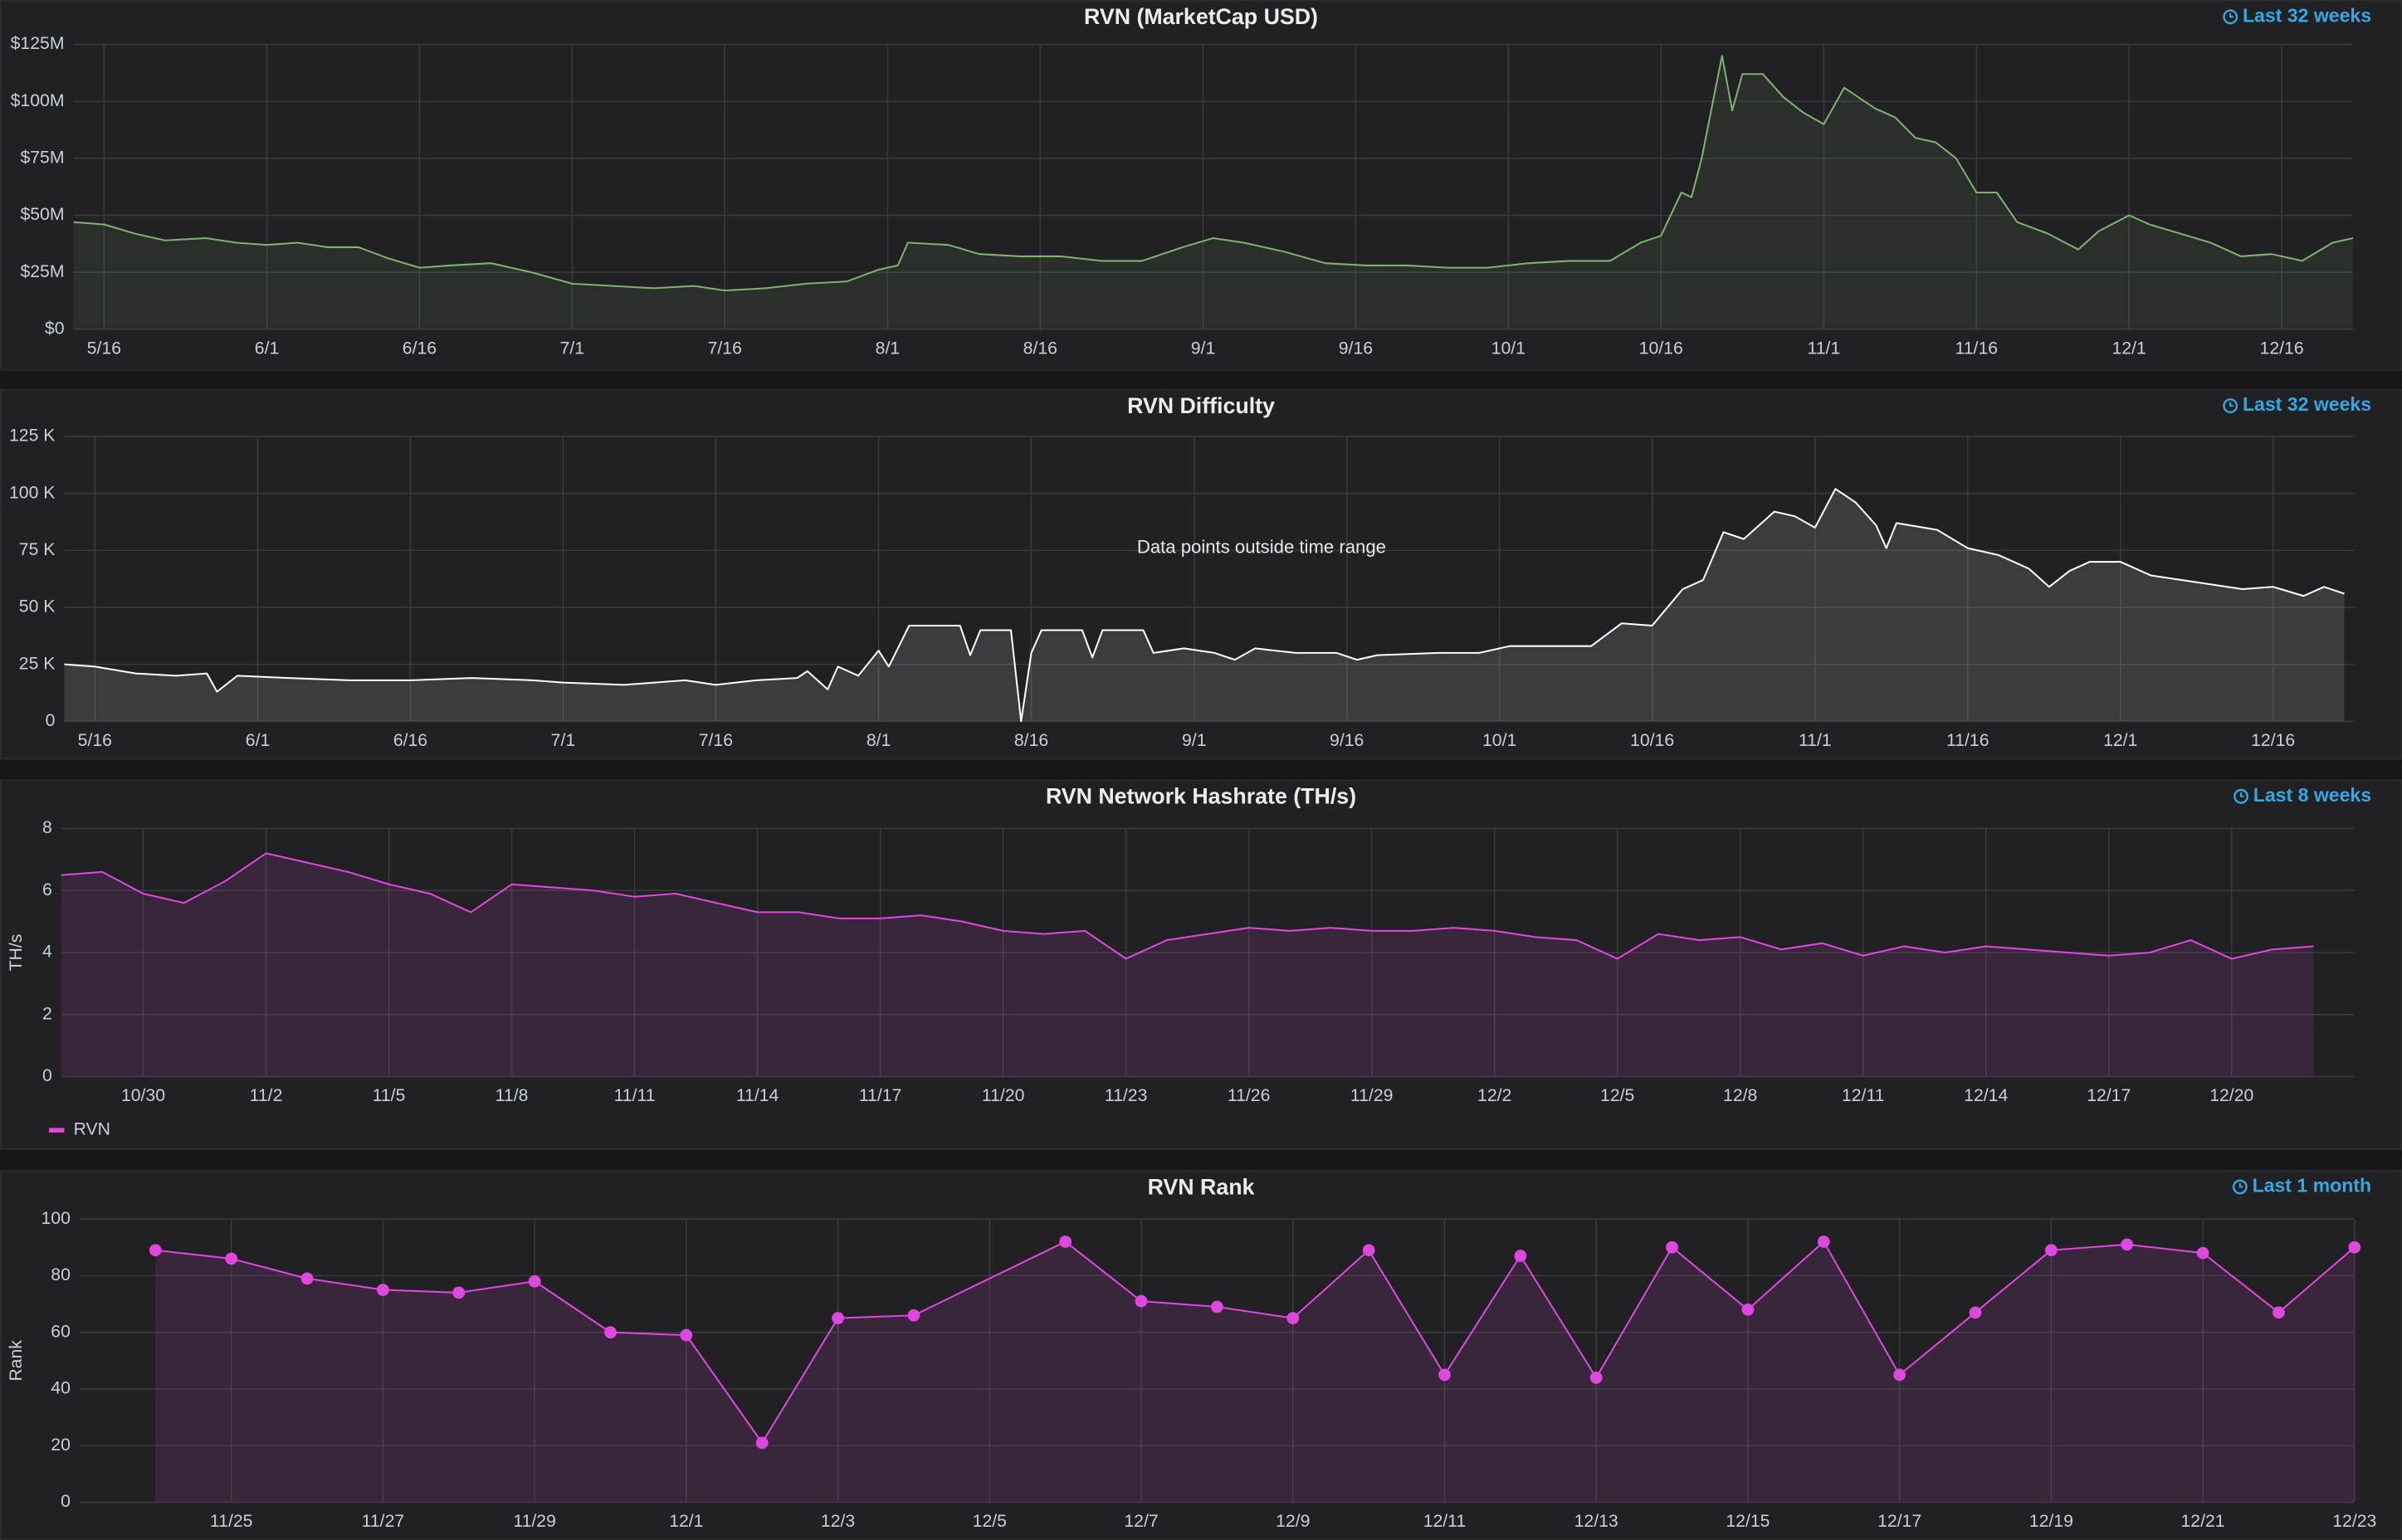 Image resolution: width=2402 pixels, height=1540 pixels. I want to click on y-tick-label: $0, so click(55, 328).